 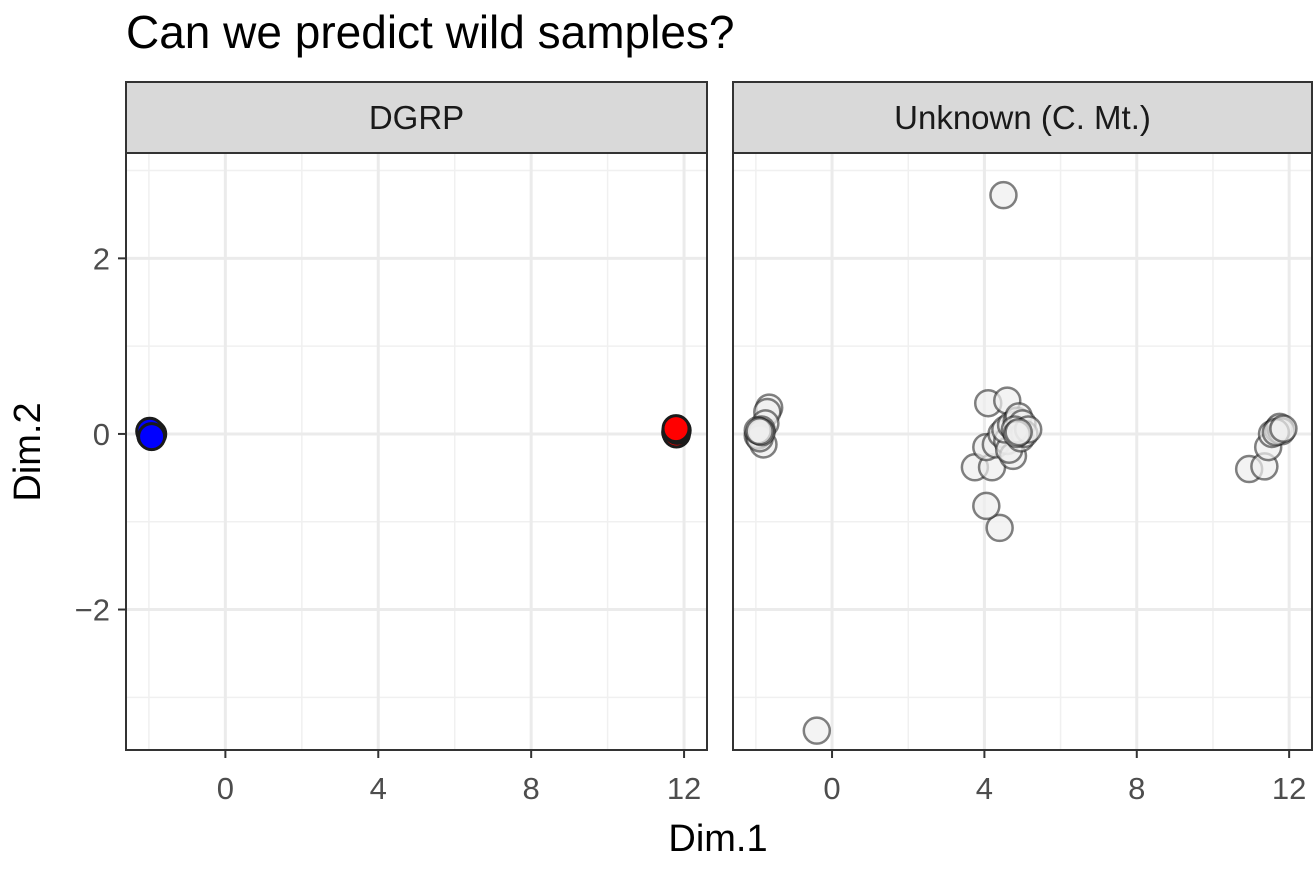 I want to click on chart-title: Can we predict wild samples?, so click(x=430, y=32).